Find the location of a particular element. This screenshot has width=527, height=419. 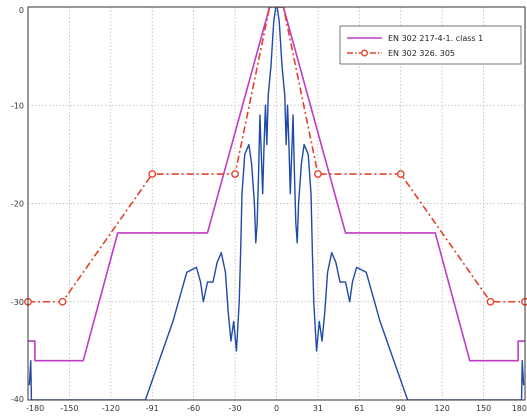

y-tick-label: -10 is located at coordinates (17, 105).